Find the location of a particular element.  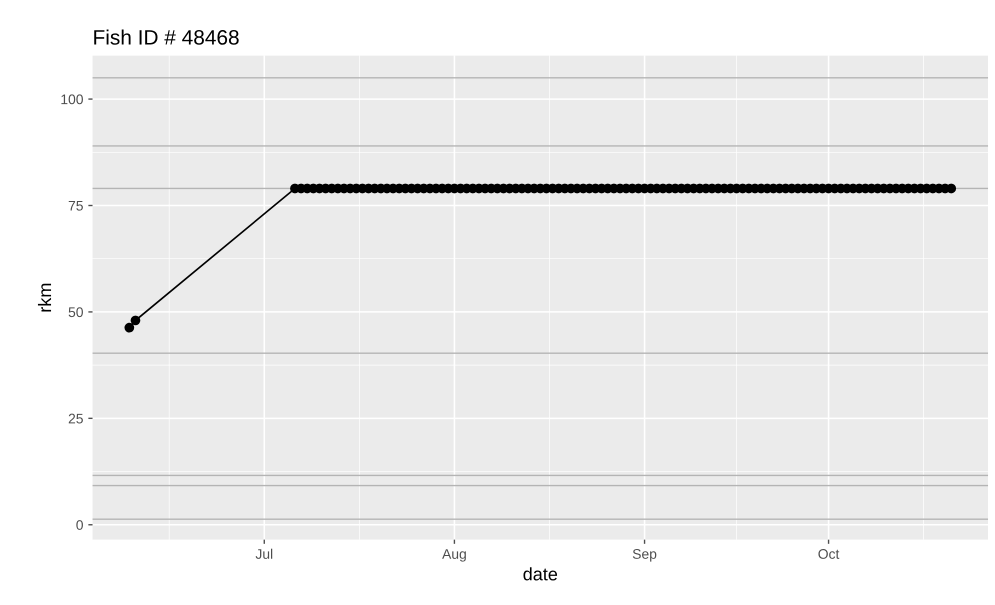

x-tick-label: Oct is located at coordinates (829, 554).